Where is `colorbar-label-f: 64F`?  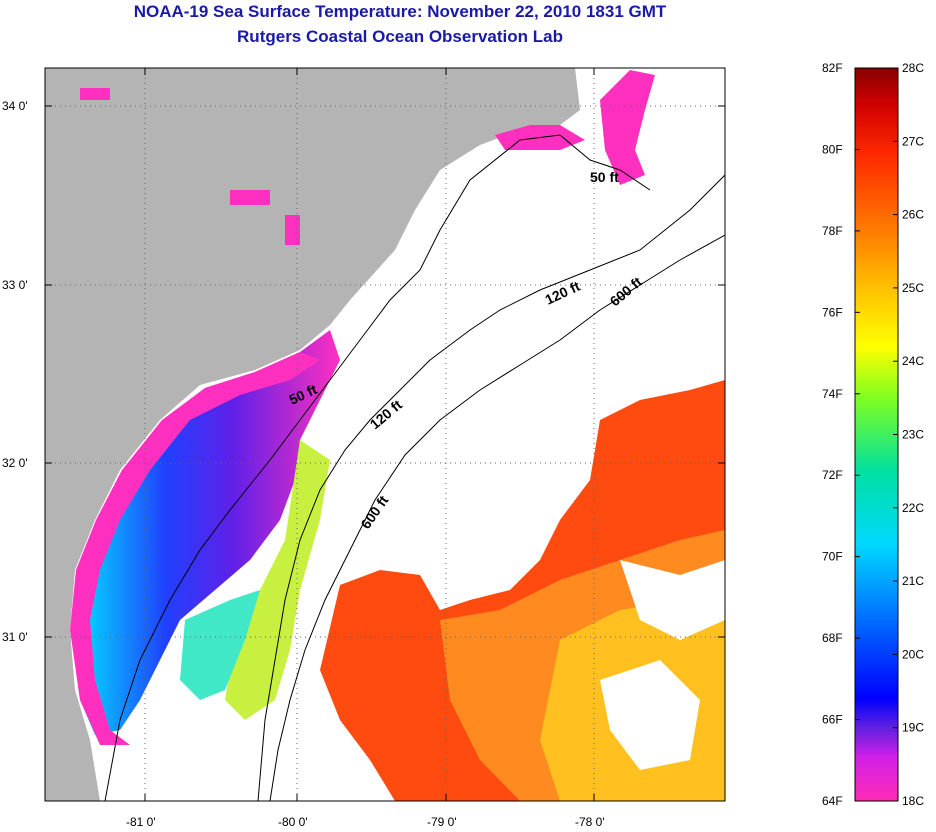 colorbar-label-f: 64F is located at coordinates (832, 801).